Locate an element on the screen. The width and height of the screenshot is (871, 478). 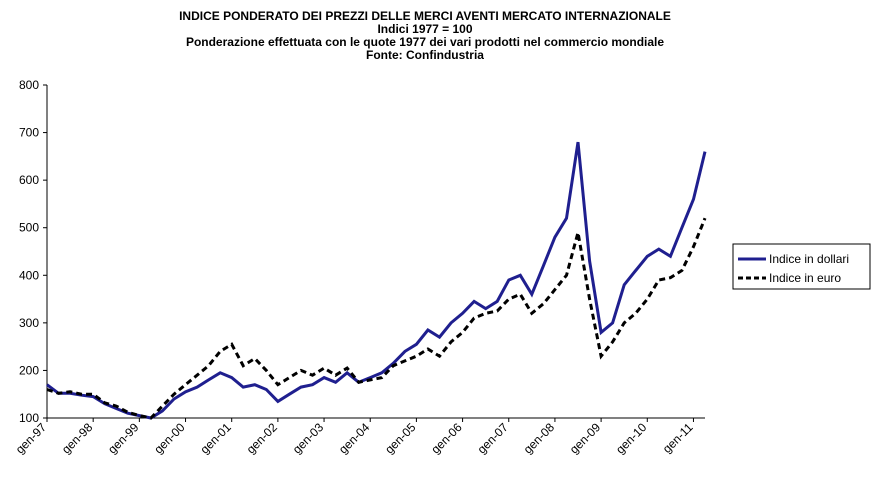
y-tick-label: 600 is located at coordinates (29, 180).